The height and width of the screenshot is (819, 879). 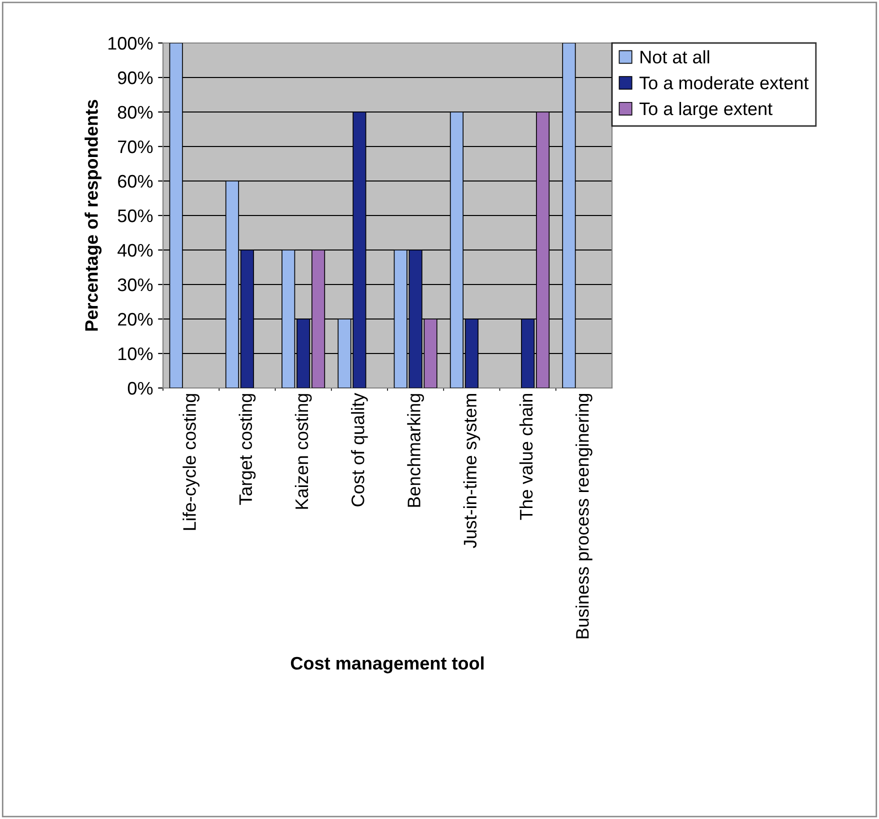 What do you see at coordinates (135, 112) in the screenshot?
I see `y-tick-label: 80%` at bounding box center [135, 112].